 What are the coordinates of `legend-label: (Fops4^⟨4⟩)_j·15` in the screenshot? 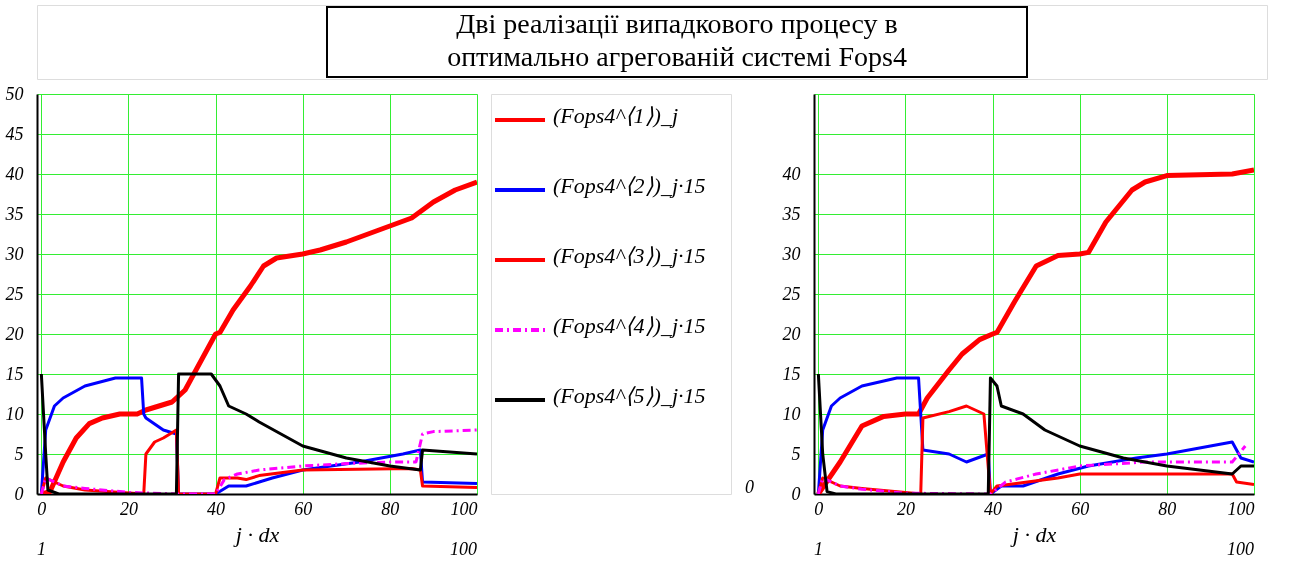 It's located at (629, 325).